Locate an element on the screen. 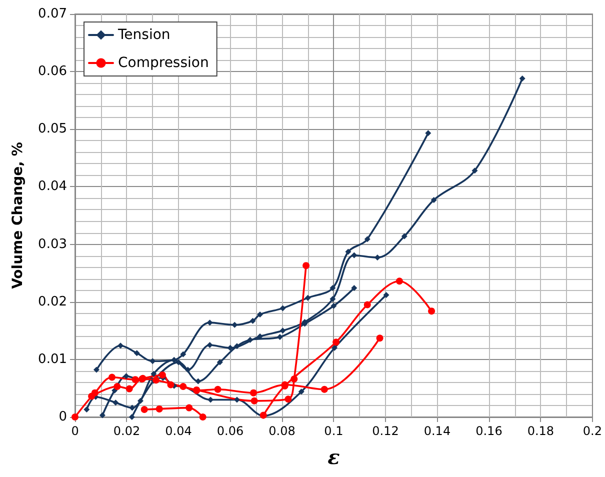  y-axis-title: Volume Change, % is located at coordinates (18, 215).